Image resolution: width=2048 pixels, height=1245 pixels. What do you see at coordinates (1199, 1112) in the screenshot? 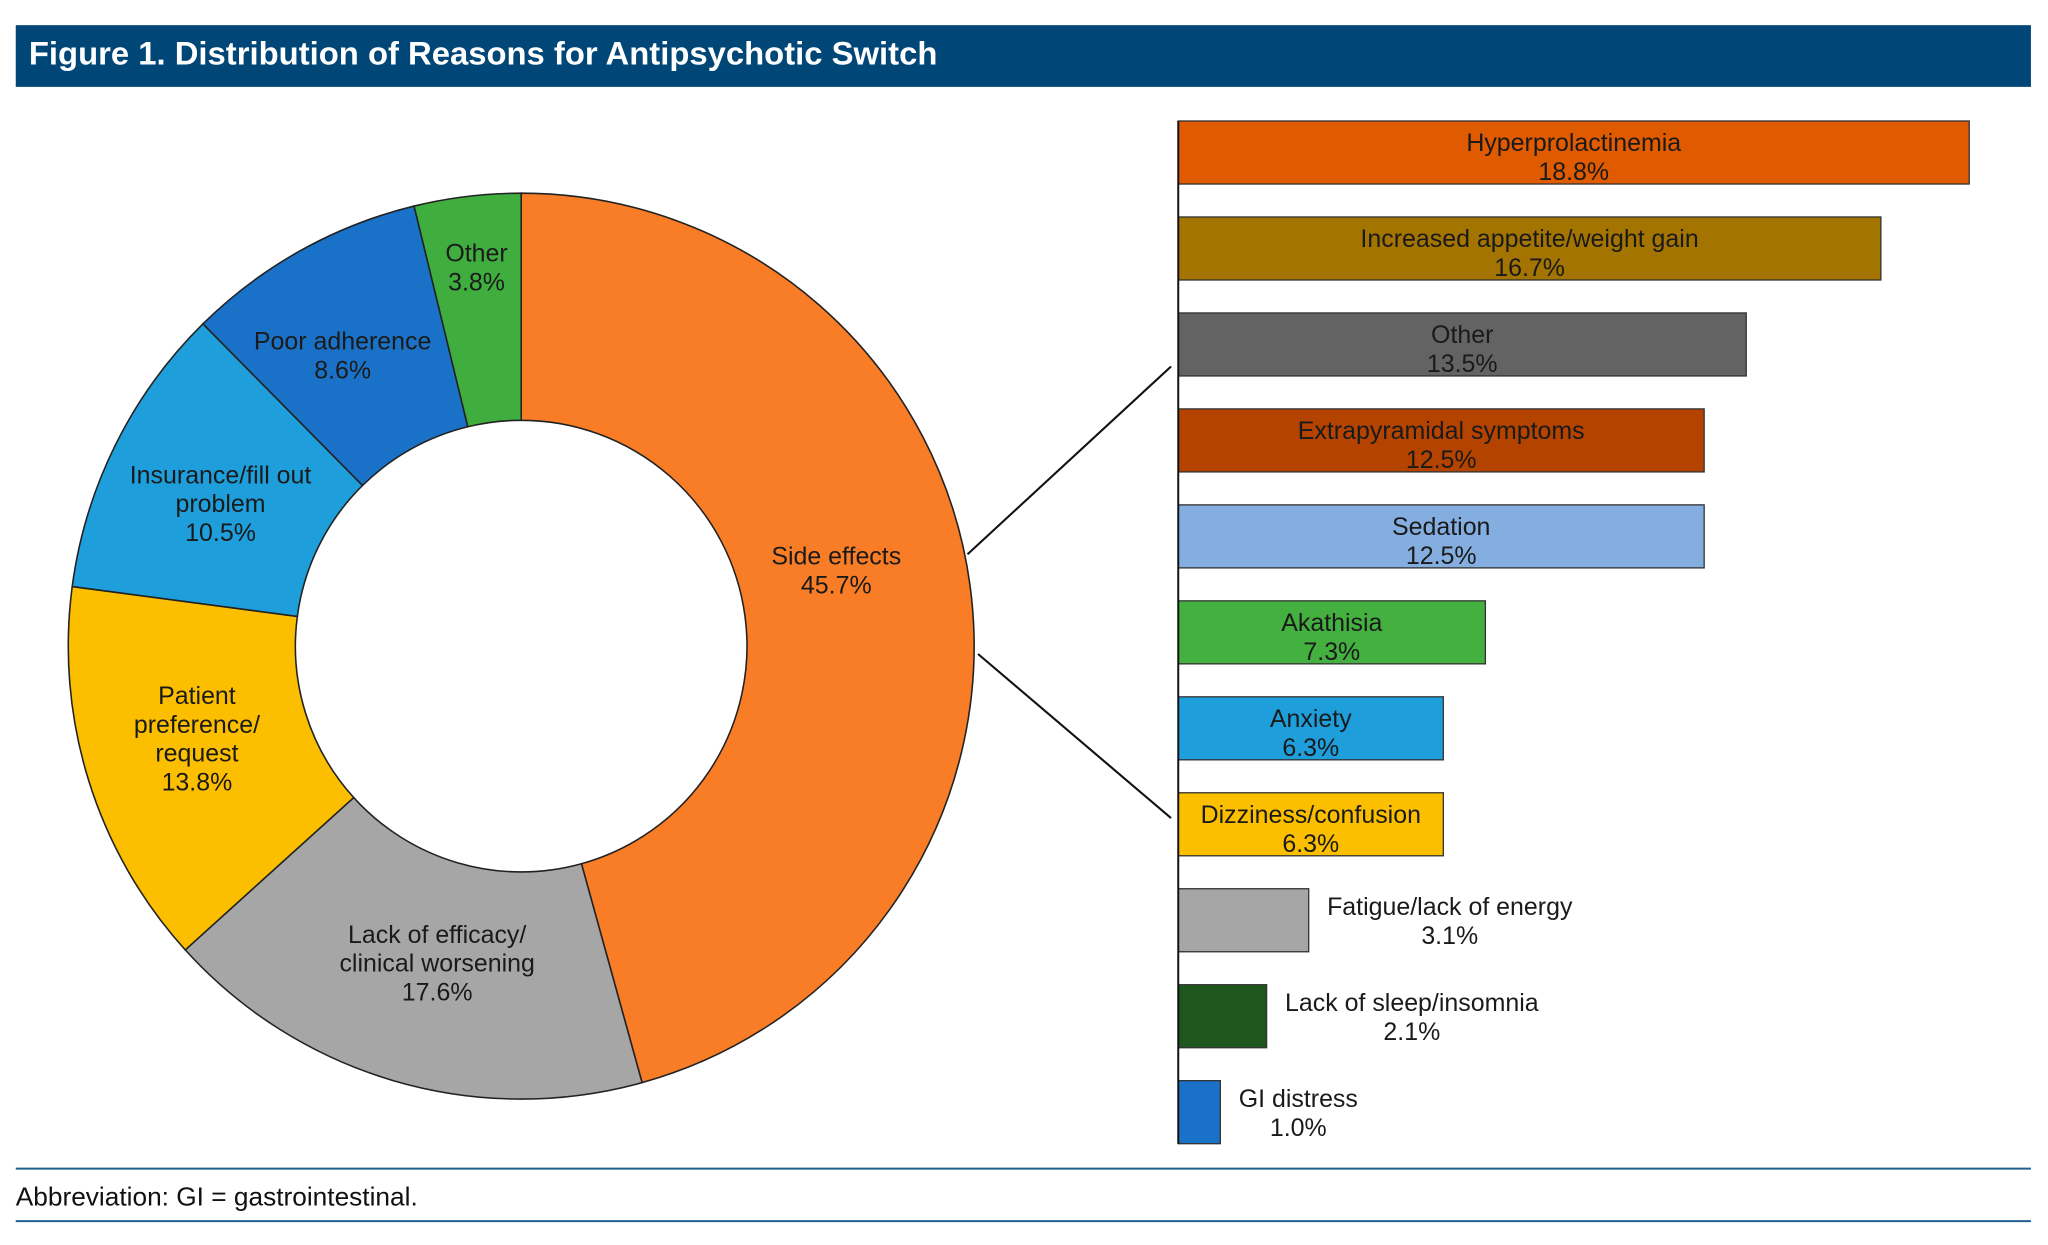
I see `bar-gi-distress` at bounding box center [1199, 1112].